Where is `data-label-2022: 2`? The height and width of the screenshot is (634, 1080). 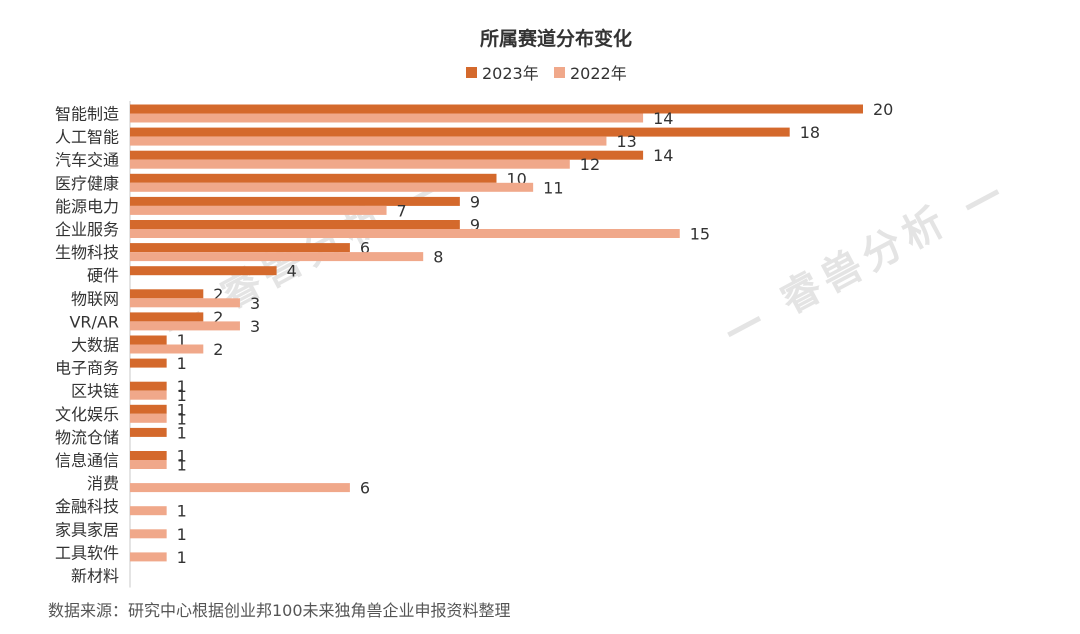
data-label-2022: 2 is located at coordinates (218, 349).